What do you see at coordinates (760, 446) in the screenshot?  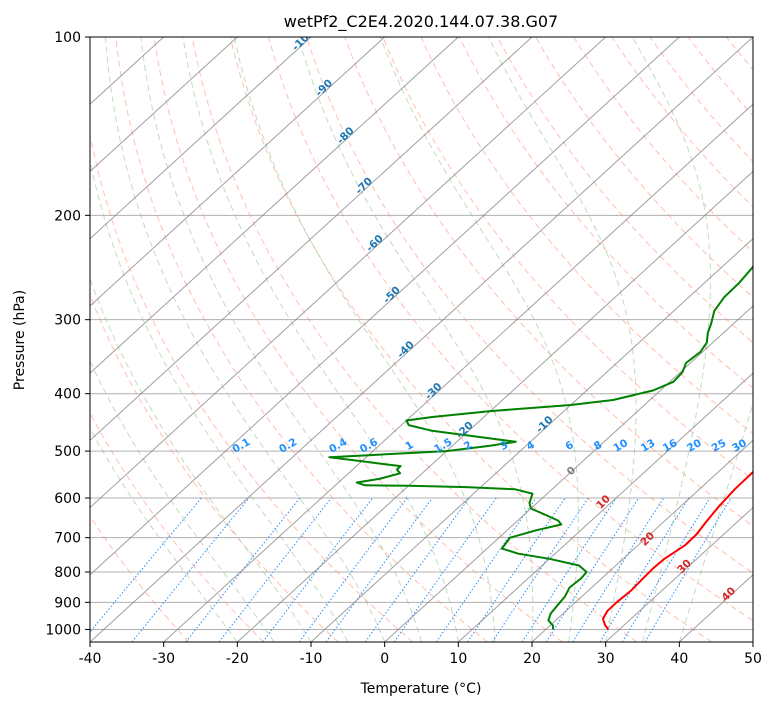 I see `mixing-ratio-label: 36` at bounding box center [760, 446].